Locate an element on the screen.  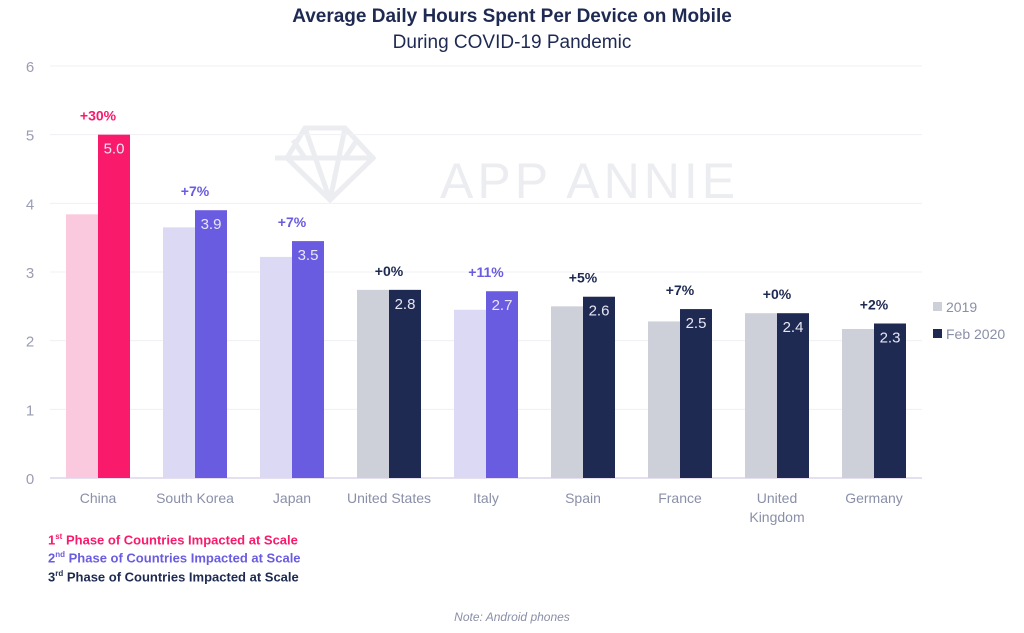
footnote: Note: Android phones is located at coordinates (512, 617).